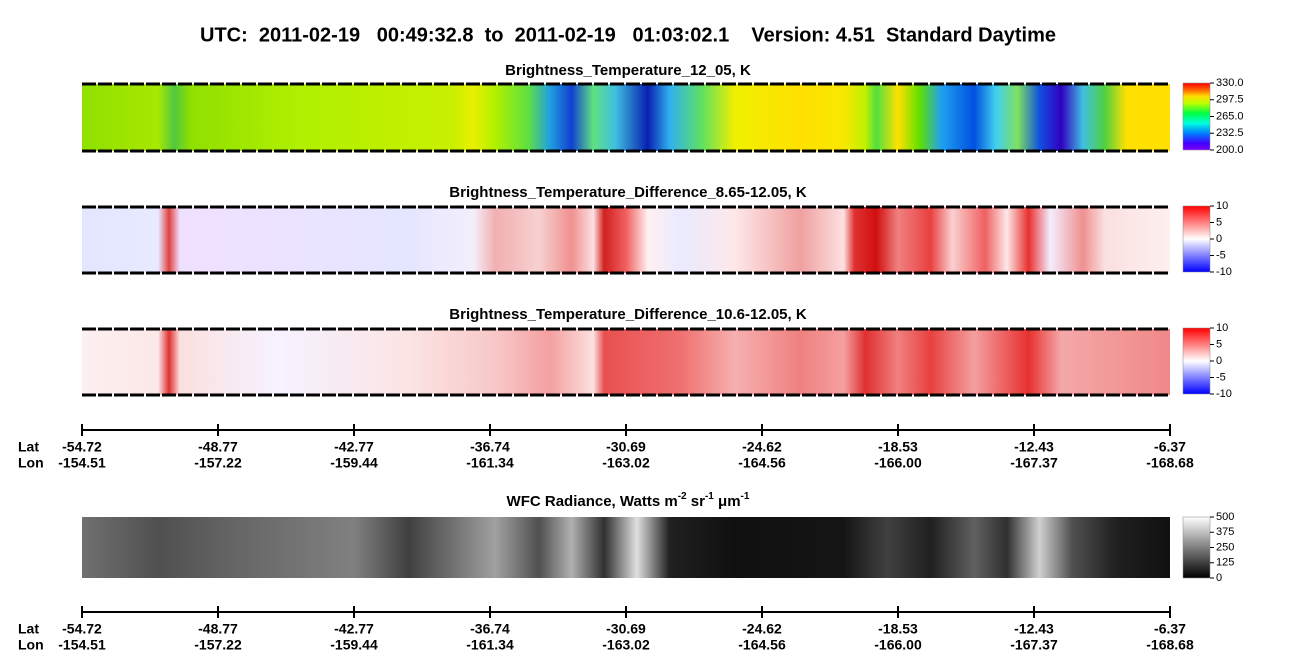 The height and width of the screenshot is (667, 1300). I want to click on title-sup: -2, so click(682, 496).